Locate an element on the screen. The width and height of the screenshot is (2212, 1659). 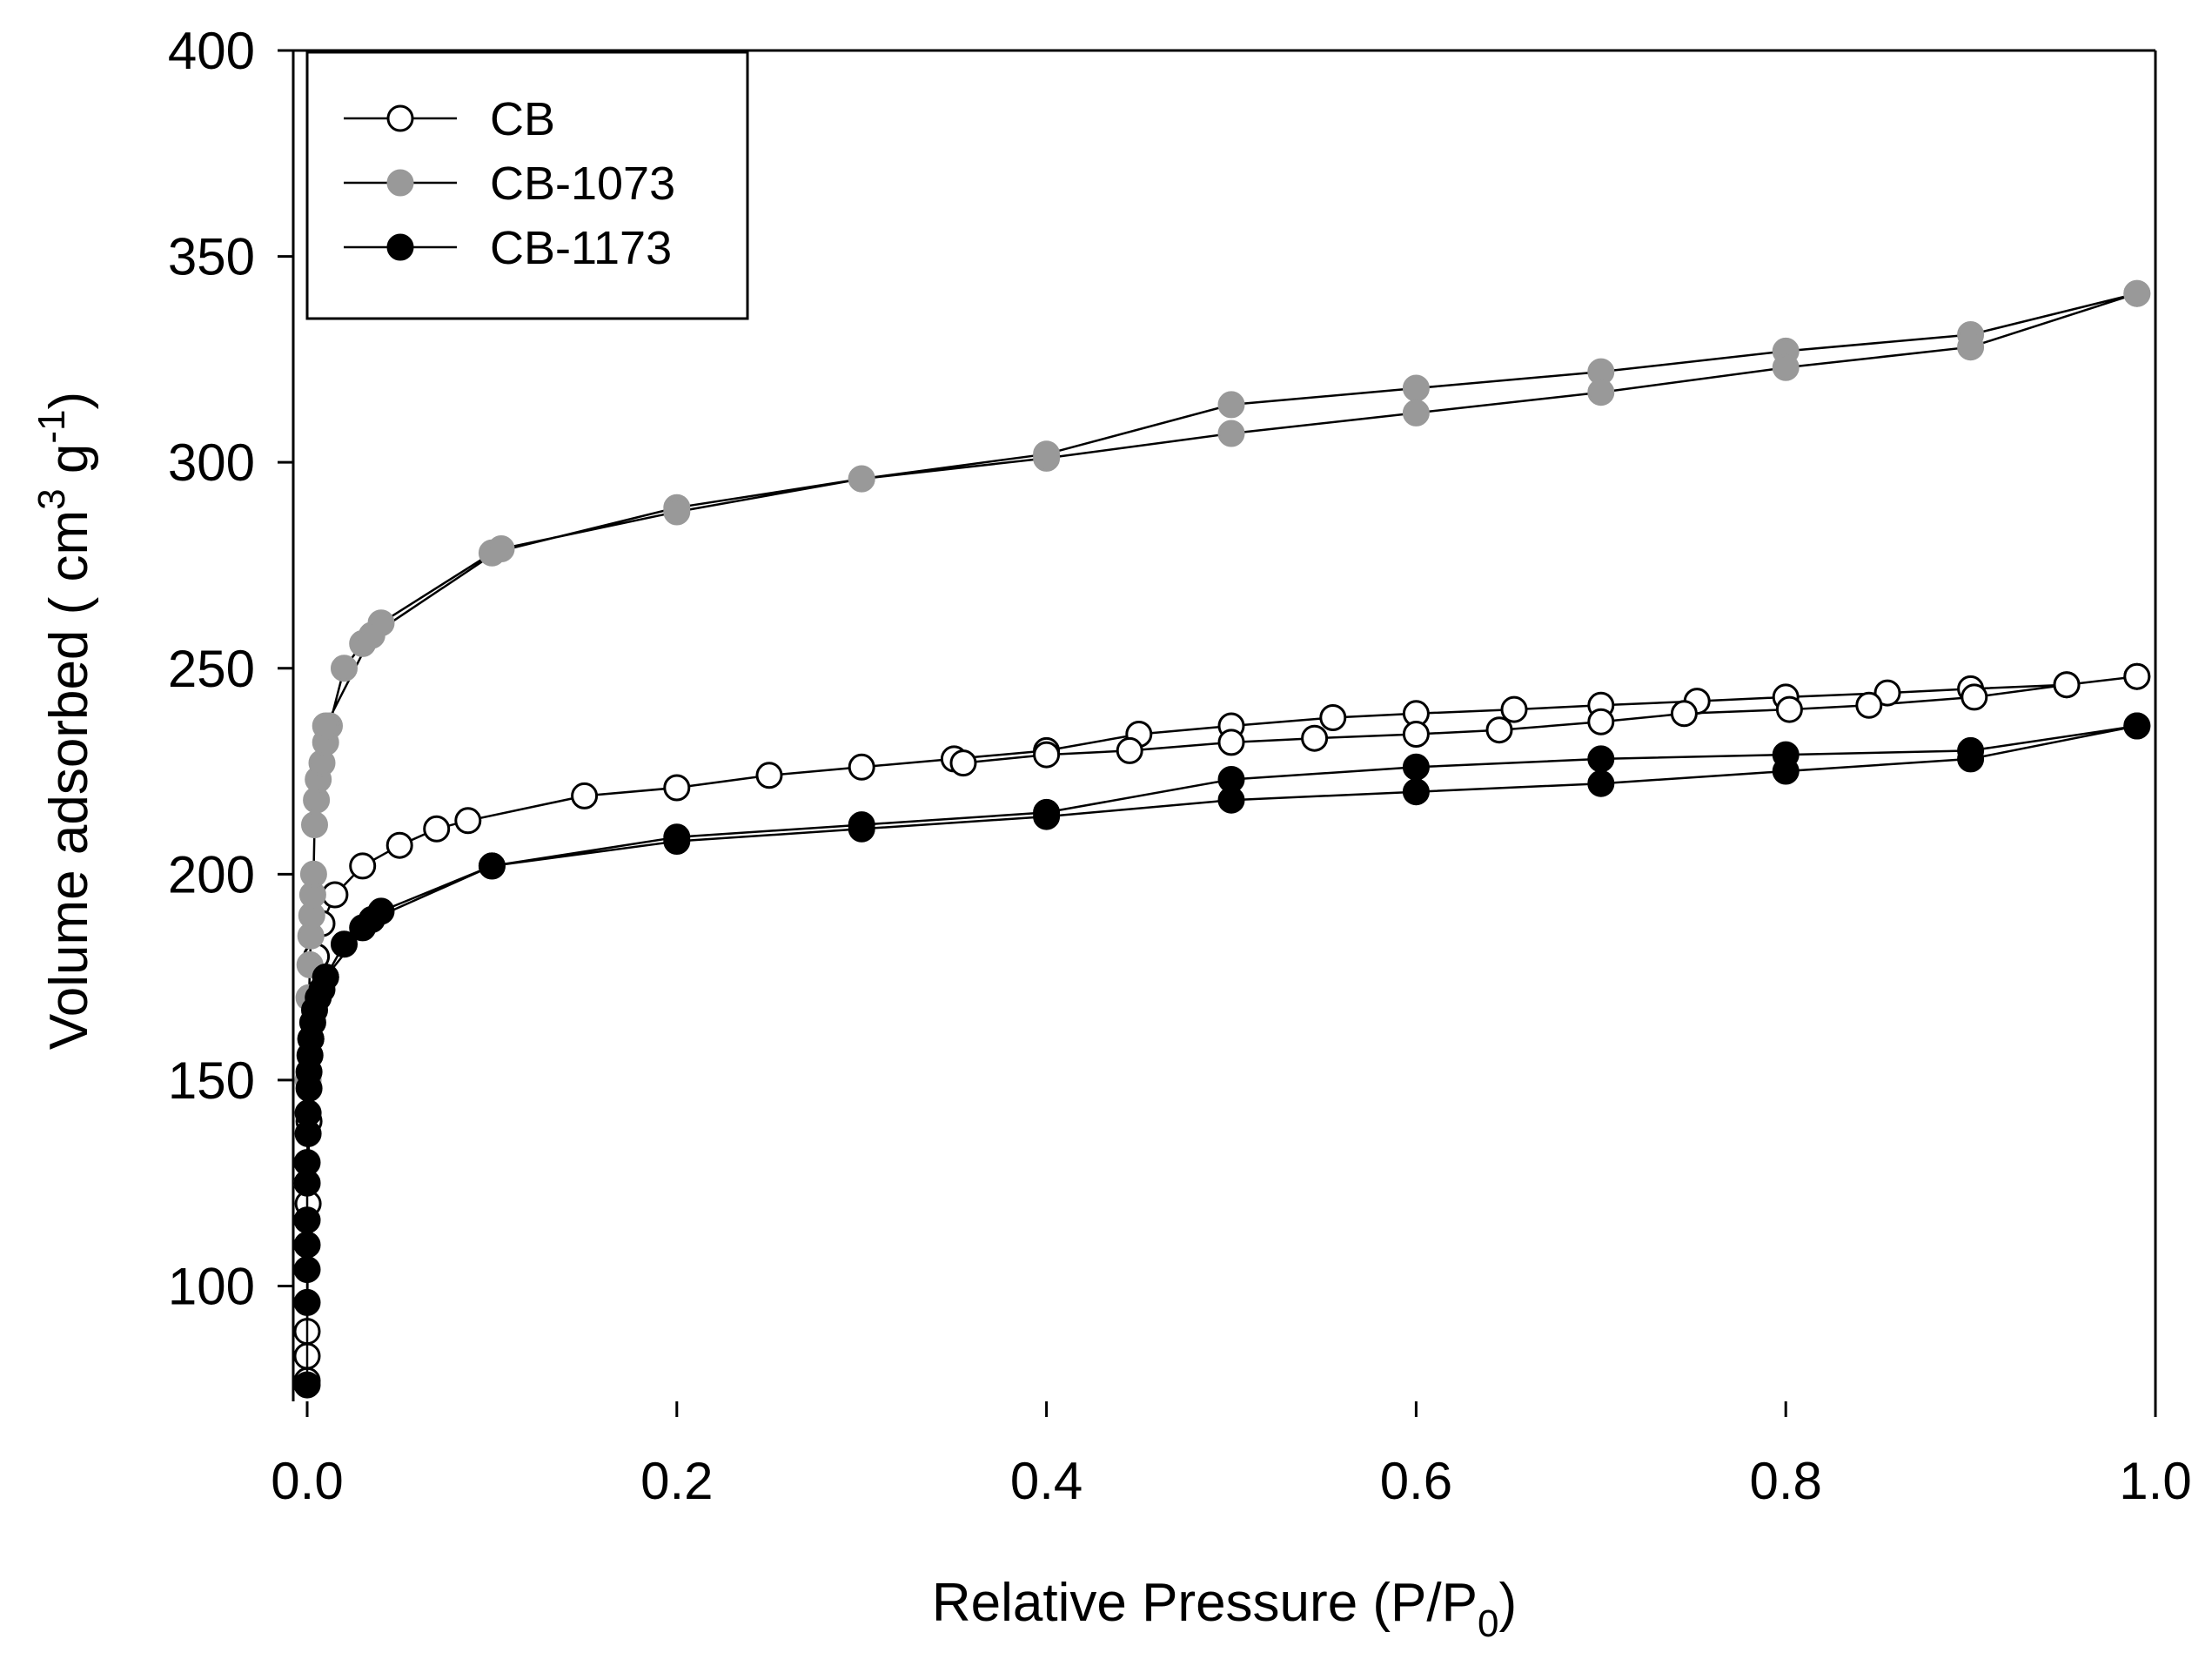
legend-label: CB-1173 is located at coordinates (581, 248).